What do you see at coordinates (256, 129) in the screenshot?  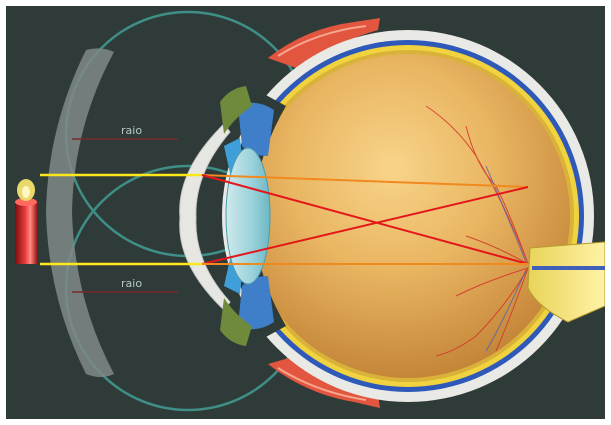 I see `ciliary-body-top` at bounding box center [256, 129].